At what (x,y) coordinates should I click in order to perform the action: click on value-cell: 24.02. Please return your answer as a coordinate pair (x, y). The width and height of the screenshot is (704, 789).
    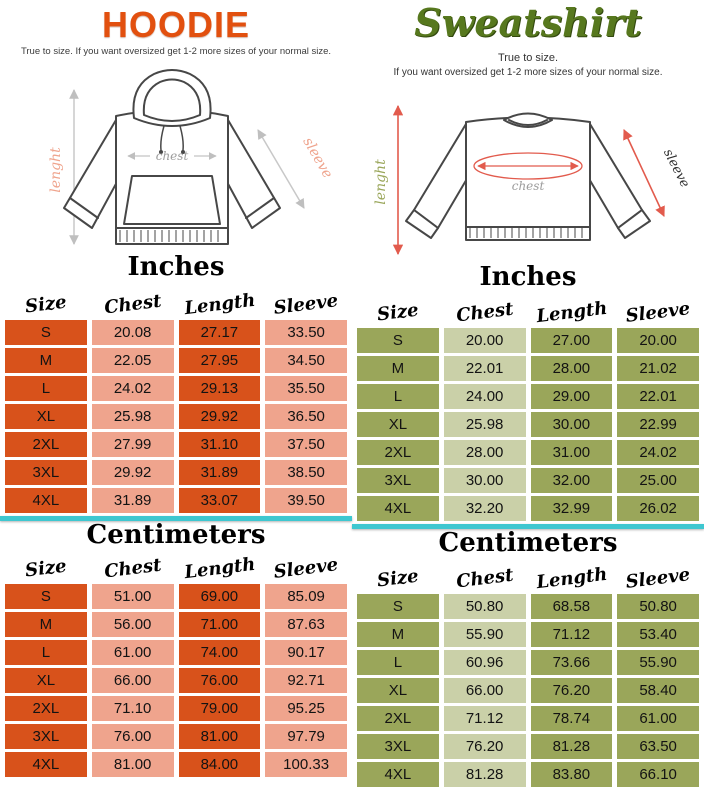
    Looking at the image, I should click on (658, 452).